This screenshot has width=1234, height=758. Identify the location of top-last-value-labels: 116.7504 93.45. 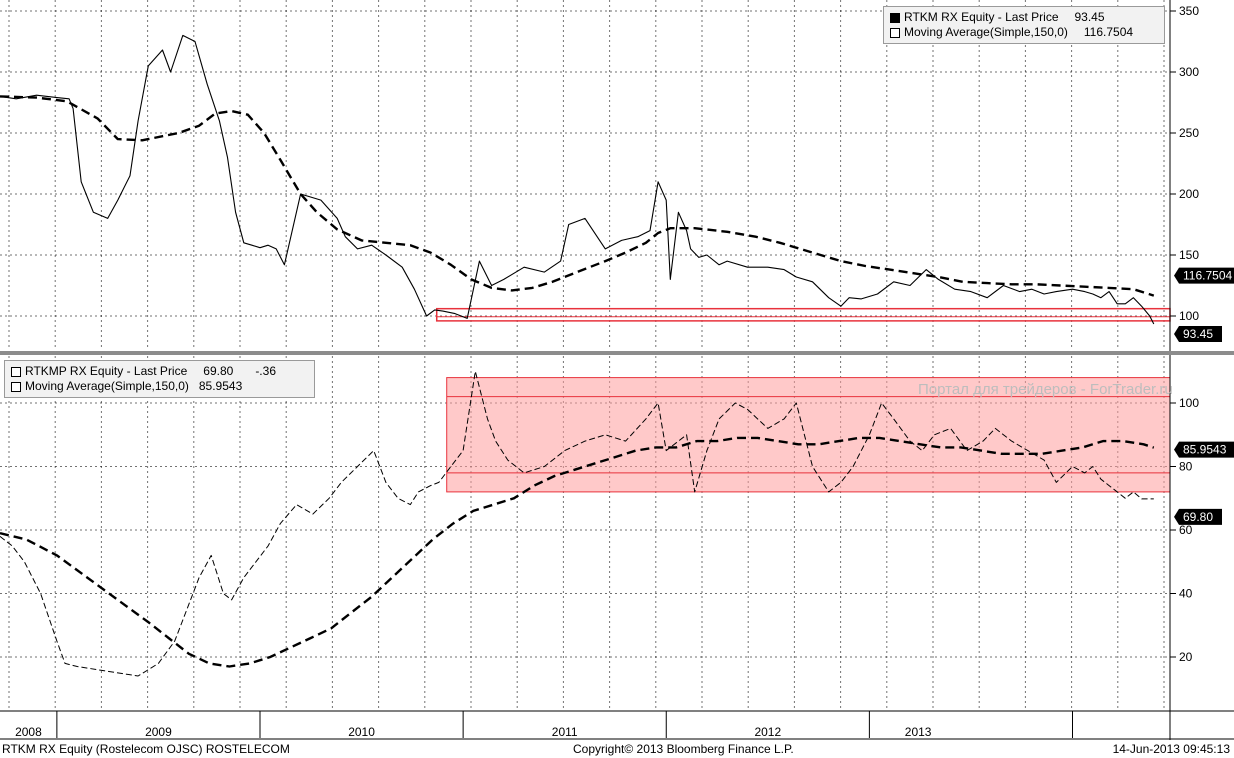
(1204, 304).